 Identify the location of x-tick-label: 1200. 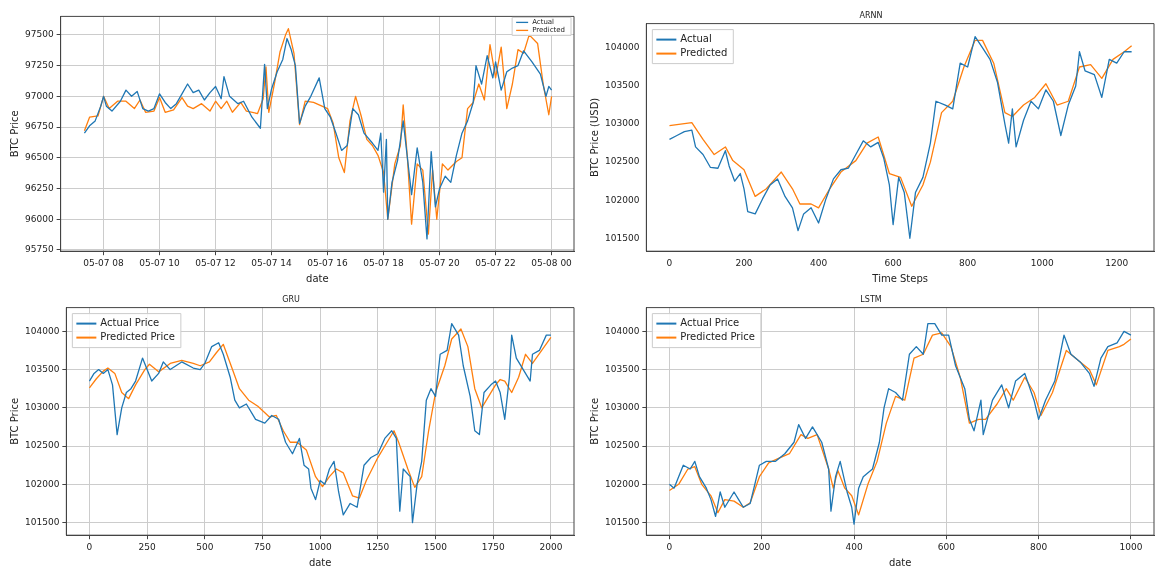
(1117, 262).